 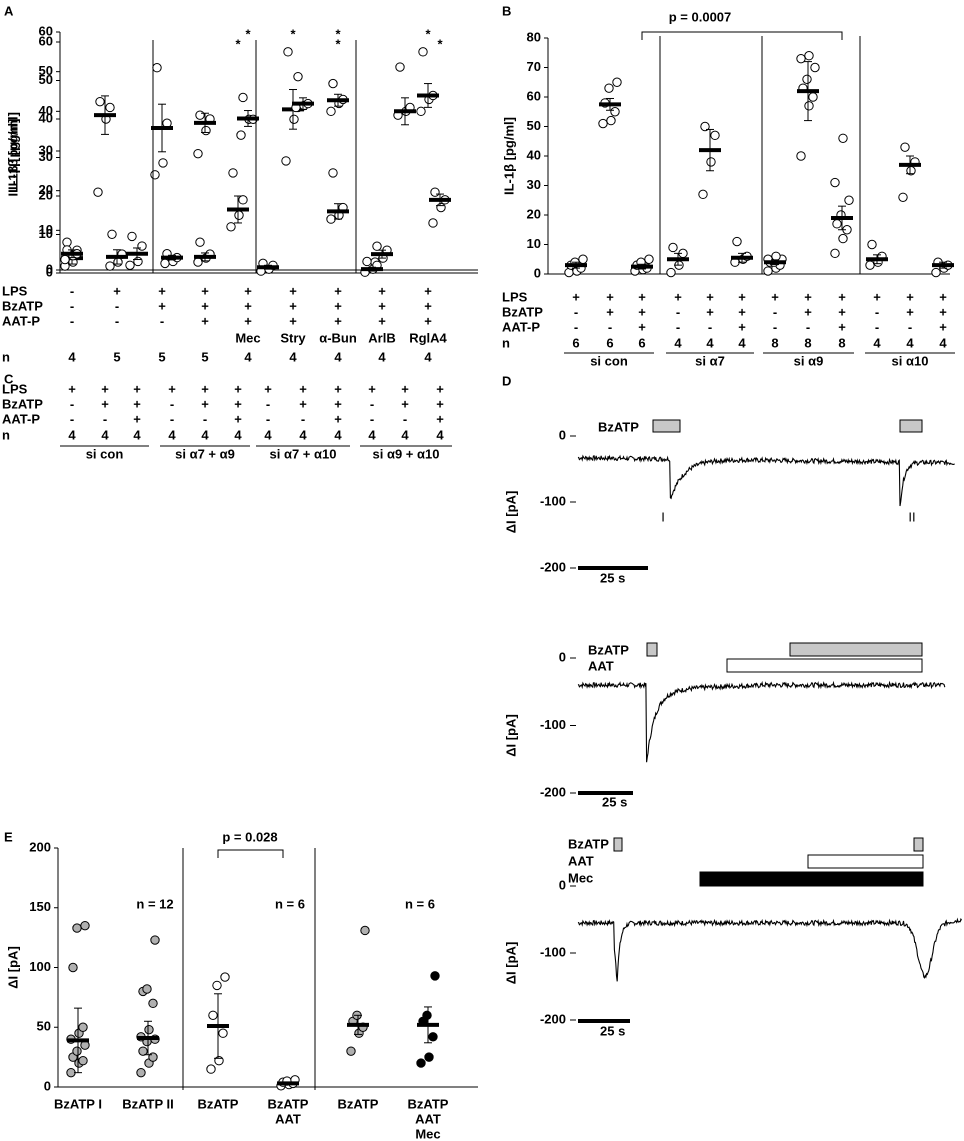 I want to click on n-value: 8, so click(x=807, y=342).